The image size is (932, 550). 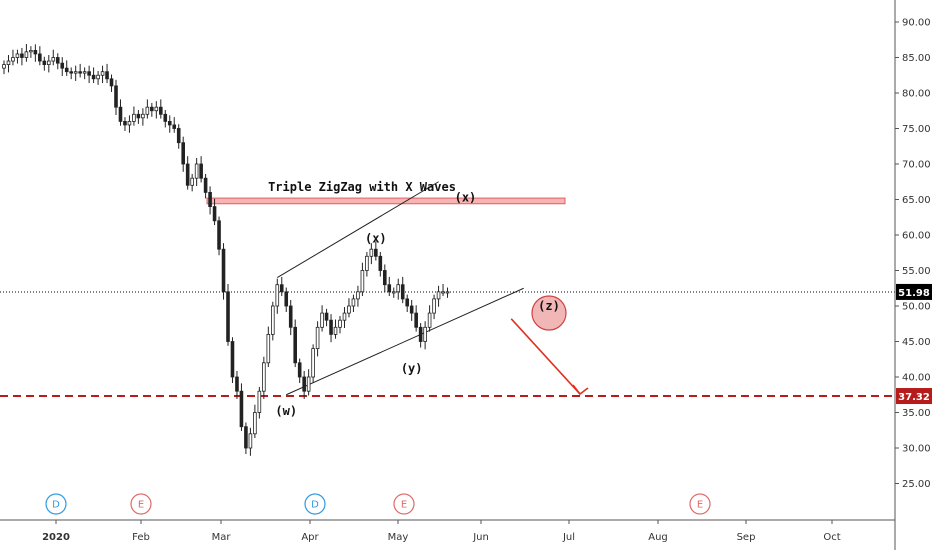 What do you see at coordinates (916, 449) in the screenshot?
I see `y-tick-label: 30.00` at bounding box center [916, 449].